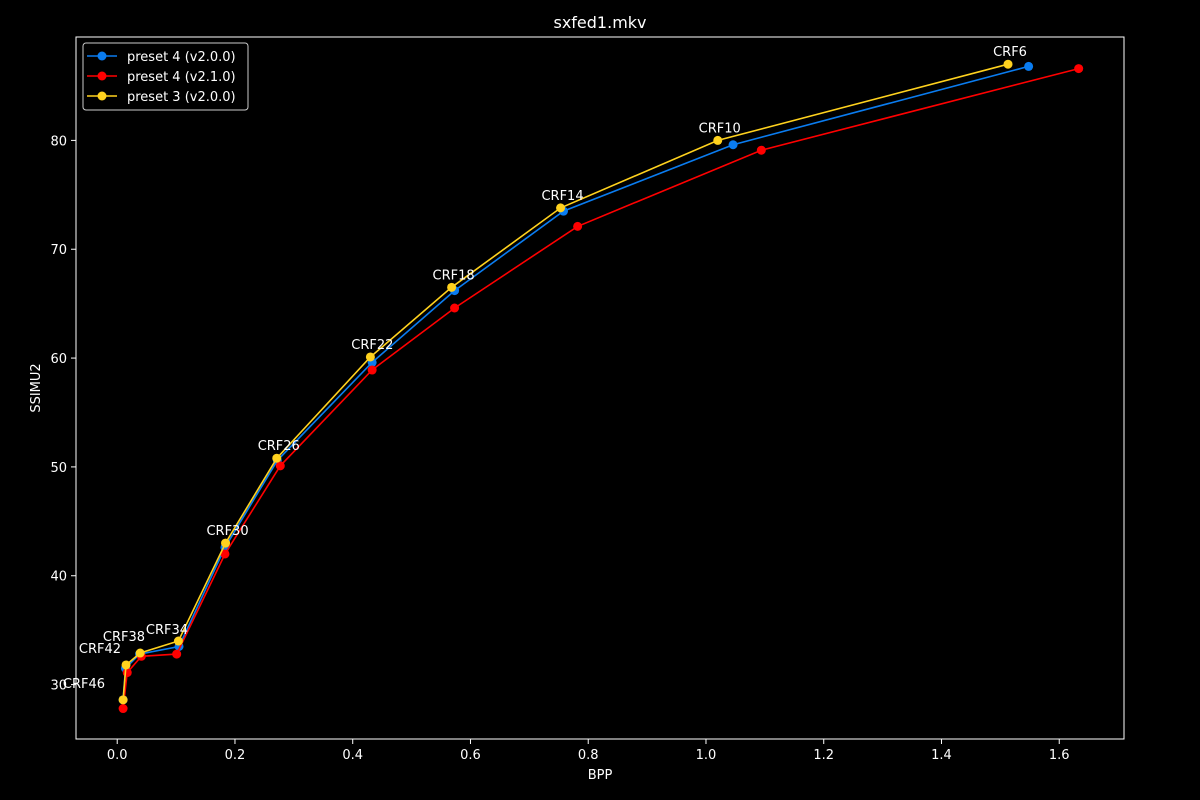 This screenshot has width=1200, height=800. What do you see at coordinates (58, 141) in the screenshot?
I see `y-tick-label: 80` at bounding box center [58, 141].